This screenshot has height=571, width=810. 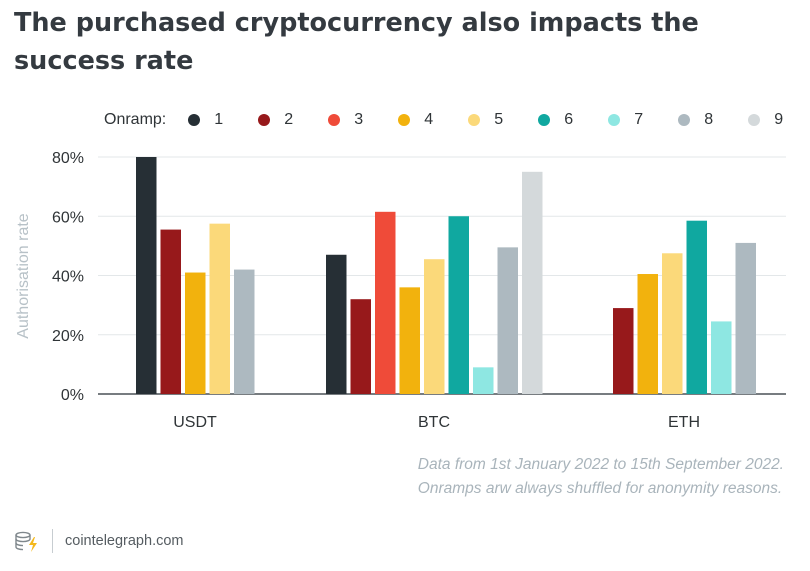 What do you see at coordinates (499, 119) in the screenshot?
I see `legend-text-5: 5` at bounding box center [499, 119].